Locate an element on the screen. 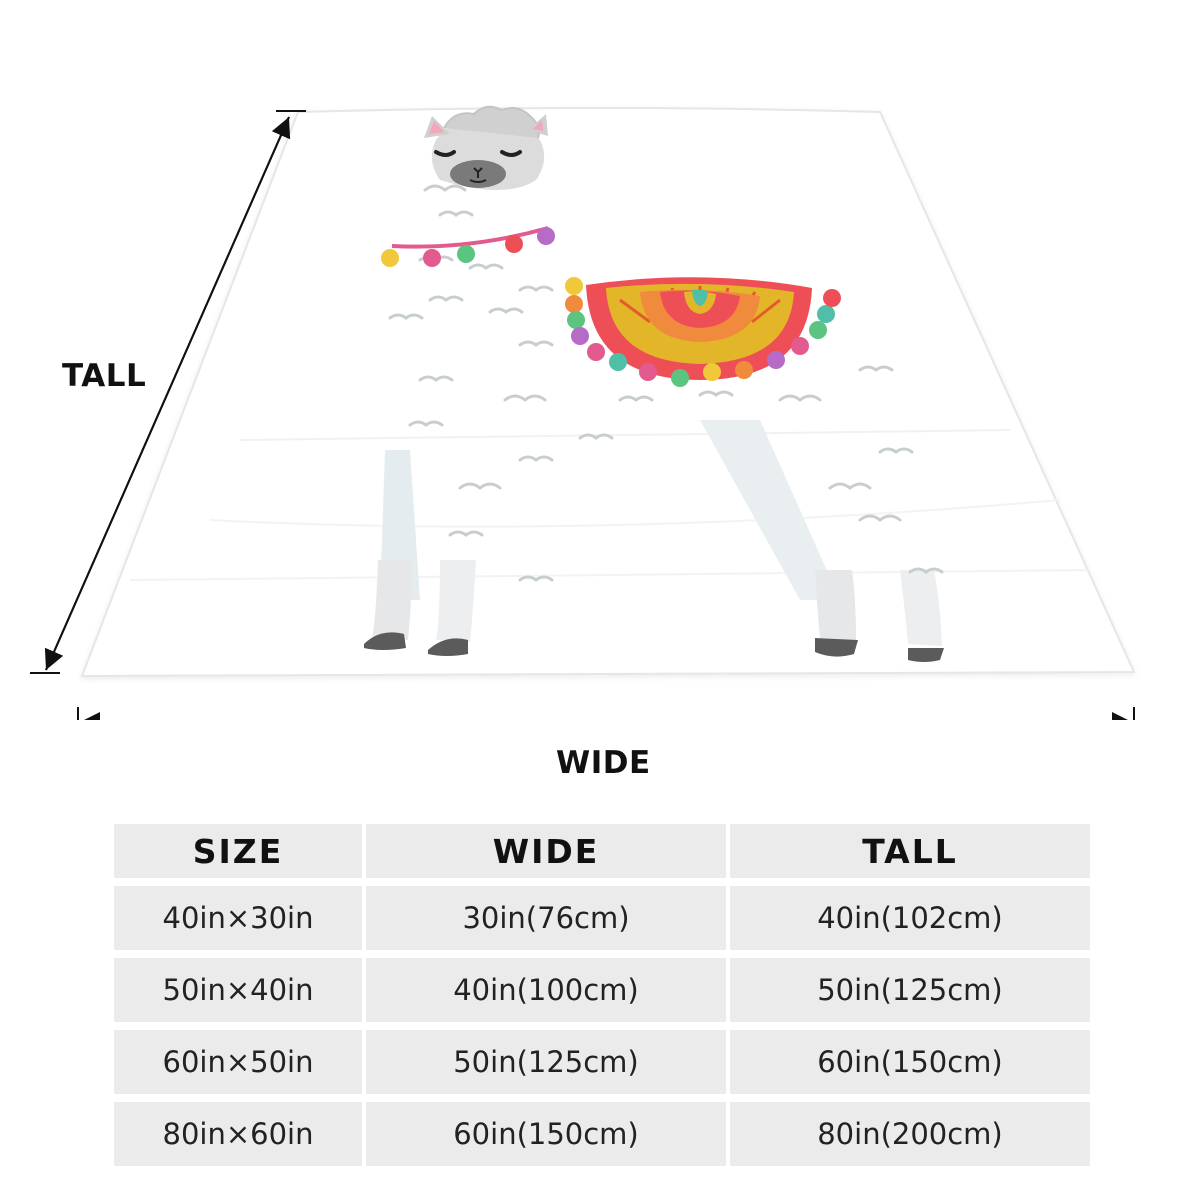 The height and width of the screenshot is (1200, 1200). tall-label: TALL is located at coordinates (104, 376).